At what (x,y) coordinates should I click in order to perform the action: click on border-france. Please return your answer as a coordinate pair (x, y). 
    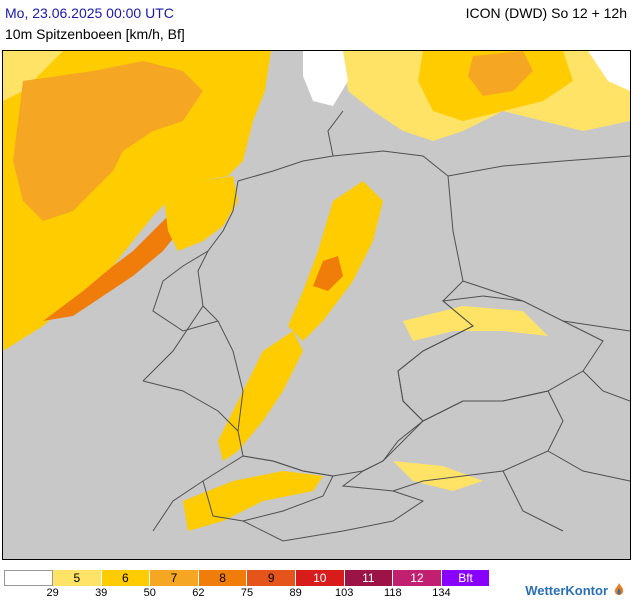
    Looking at the image, I should click on (190, 456).